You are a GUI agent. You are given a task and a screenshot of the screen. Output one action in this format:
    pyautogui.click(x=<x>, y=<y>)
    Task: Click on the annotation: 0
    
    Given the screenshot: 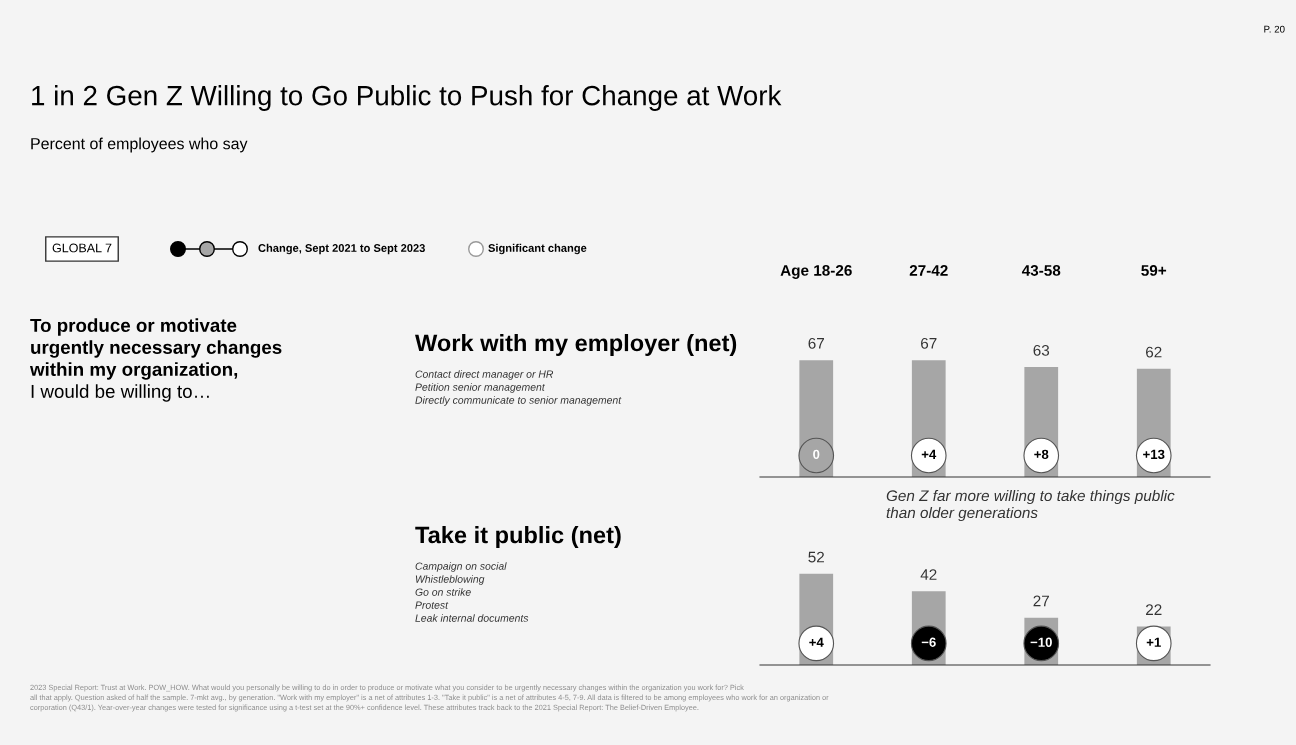 What is the action you would take?
    pyautogui.click(x=816, y=454)
    